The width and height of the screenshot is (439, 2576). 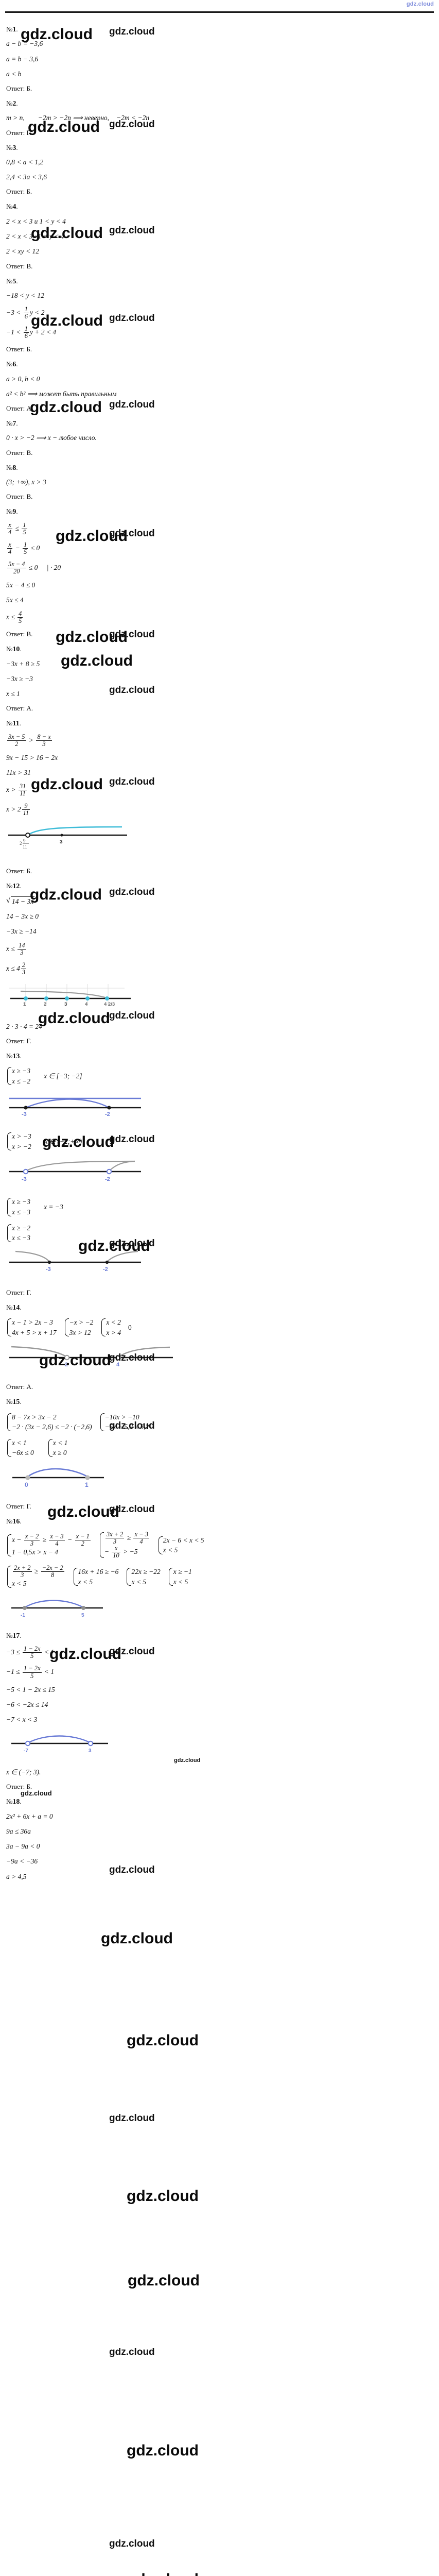 What do you see at coordinates (12, 103) in the screenshot?
I see `task-number: №2.` at bounding box center [12, 103].